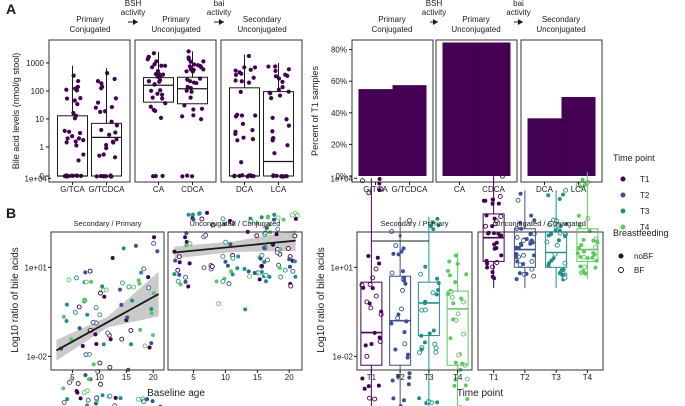 This screenshot has height=406, width=685. I want to click on a-left-xtick-label: LCA, so click(279, 189).